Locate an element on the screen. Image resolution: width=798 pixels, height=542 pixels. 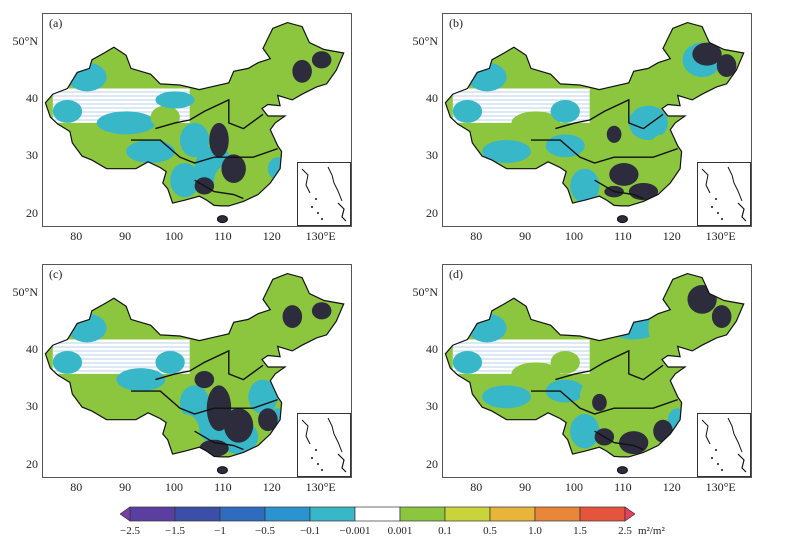
colorbar-unit: m²/m² is located at coordinates (651, 531).